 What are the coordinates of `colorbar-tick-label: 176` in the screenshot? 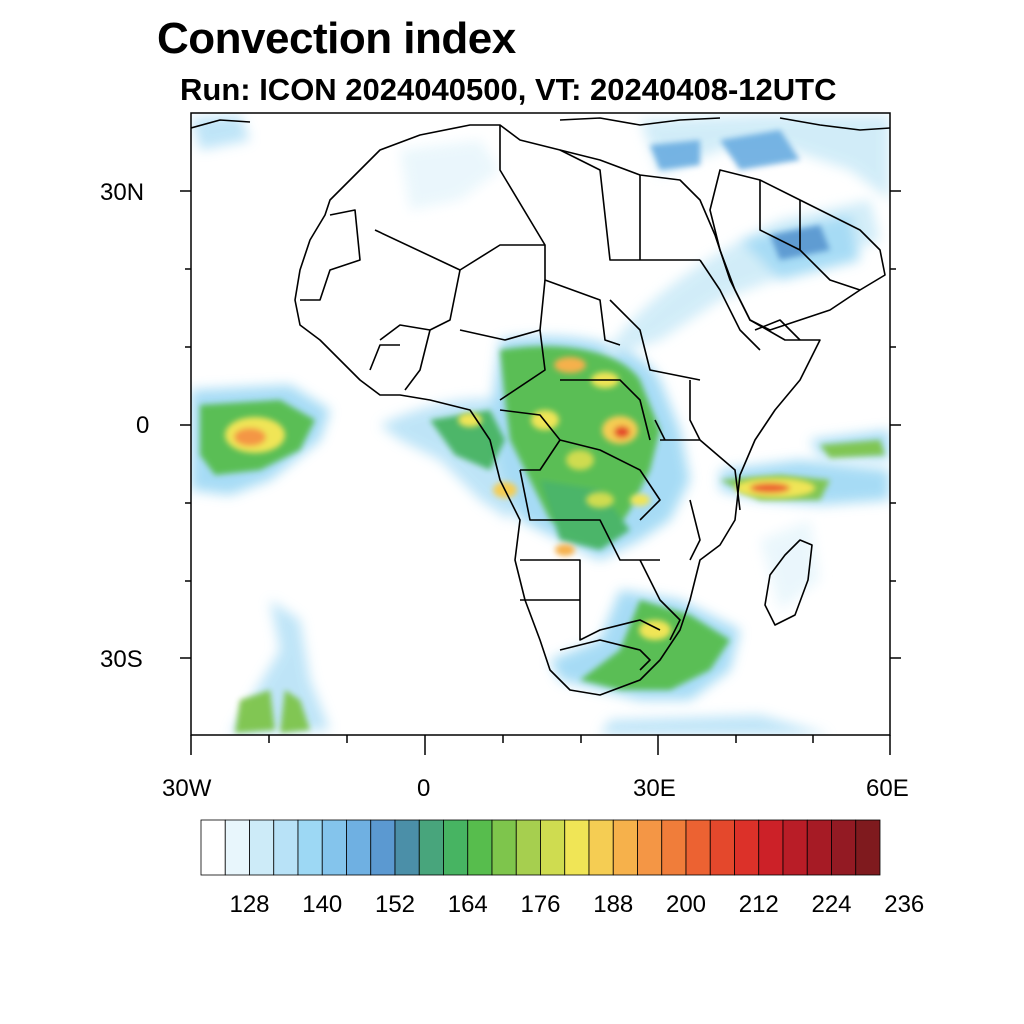 It's located at (540, 904).